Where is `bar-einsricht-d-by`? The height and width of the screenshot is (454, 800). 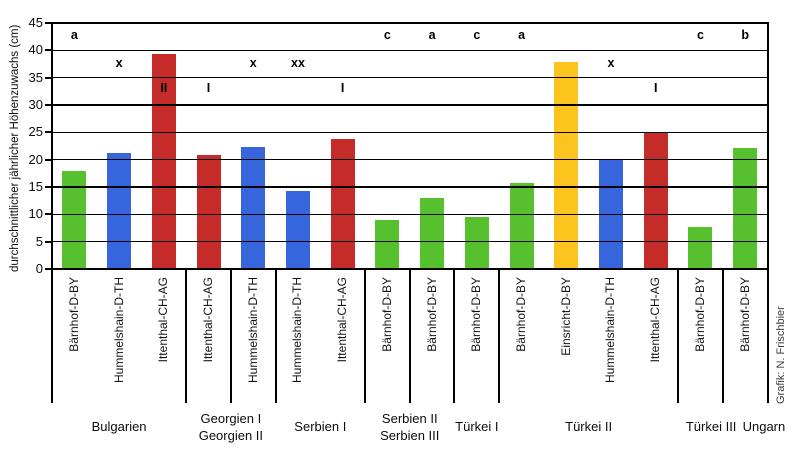
bar-einsricht-d-by is located at coordinates (566, 165).